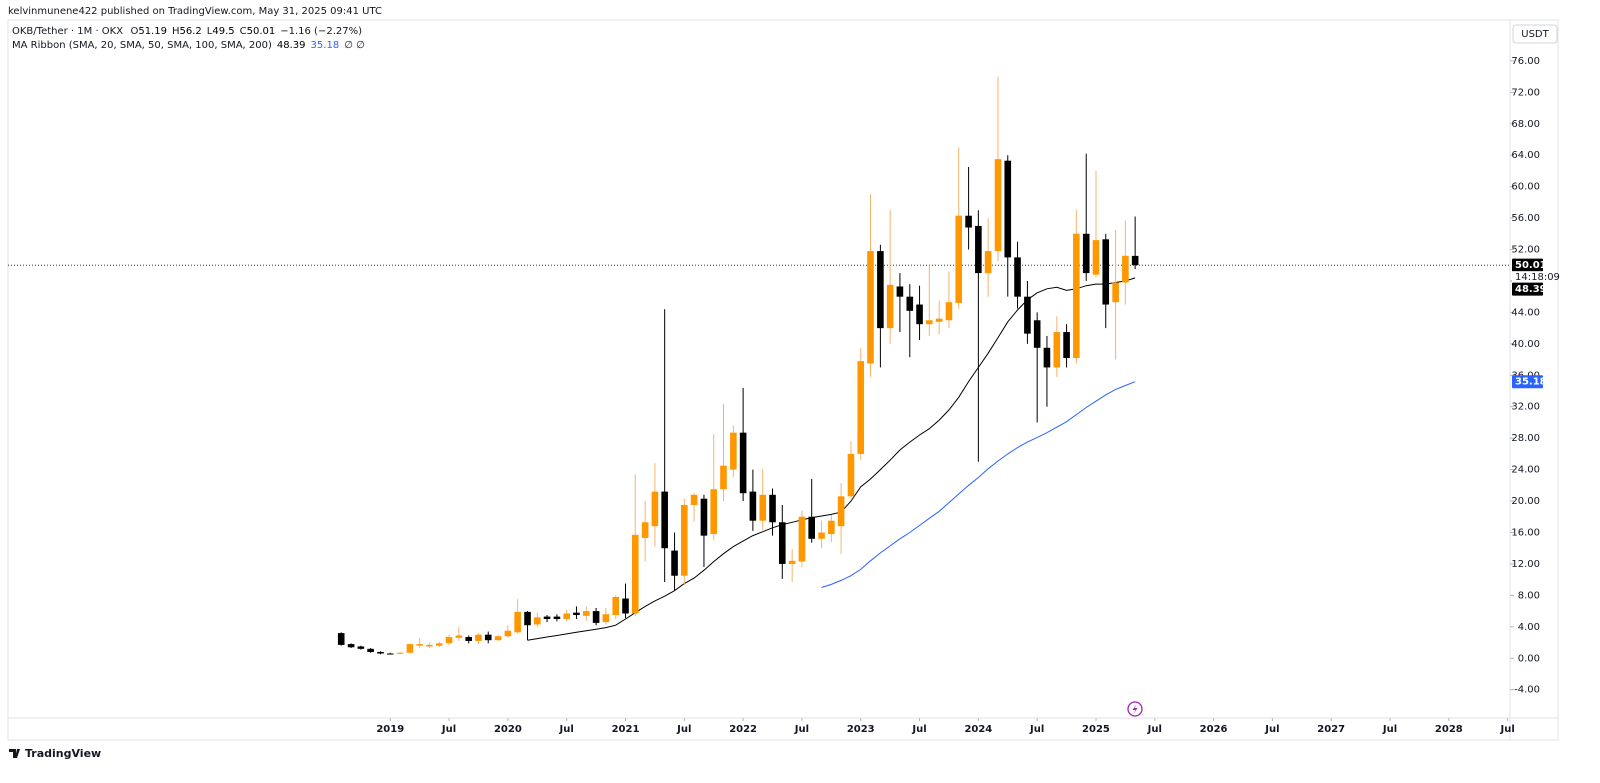  Describe the element at coordinates (1527, 690) in the screenshot. I see `y-tick-label: -4.00` at that location.